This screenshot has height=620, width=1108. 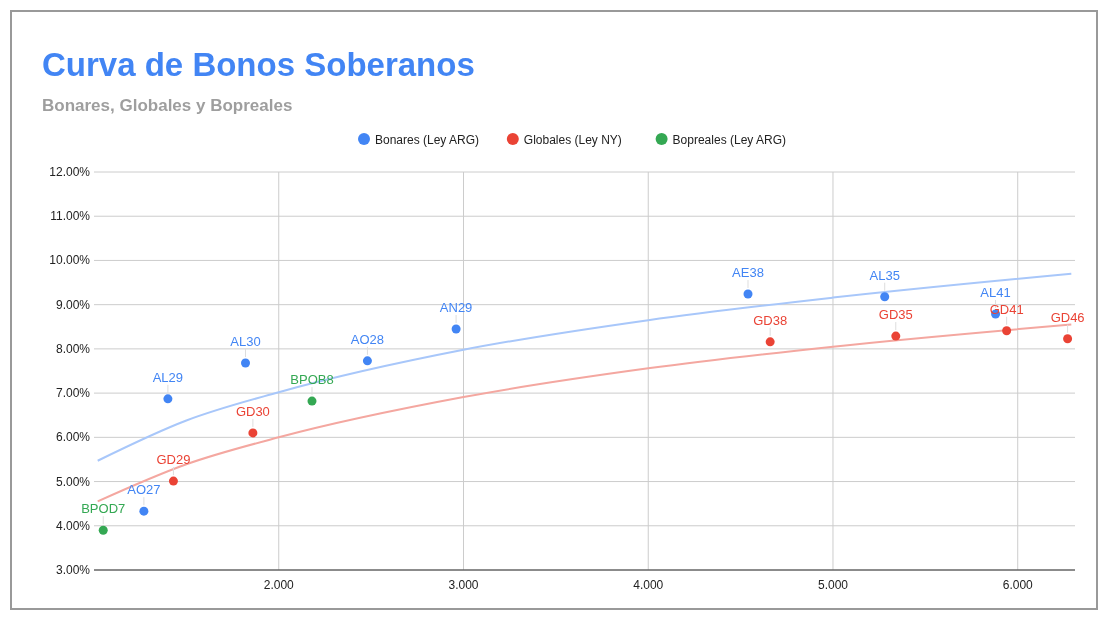 What do you see at coordinates (729, 139) in the screenshot?
I see `legend-label: Bopreales (Ley ARG)` at bounding box center [729, 139].